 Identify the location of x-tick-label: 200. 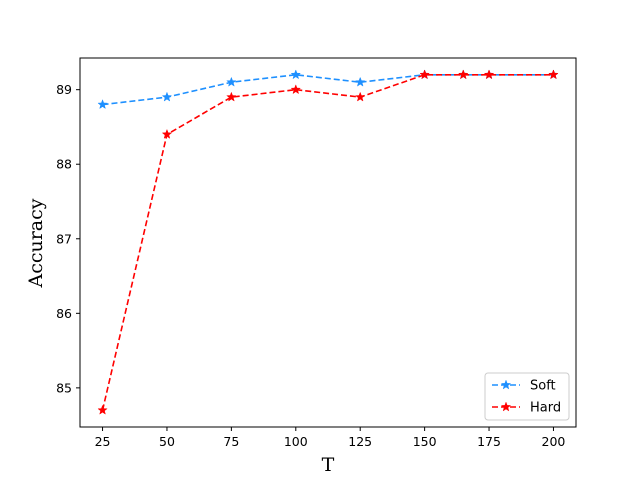
(554, 441).